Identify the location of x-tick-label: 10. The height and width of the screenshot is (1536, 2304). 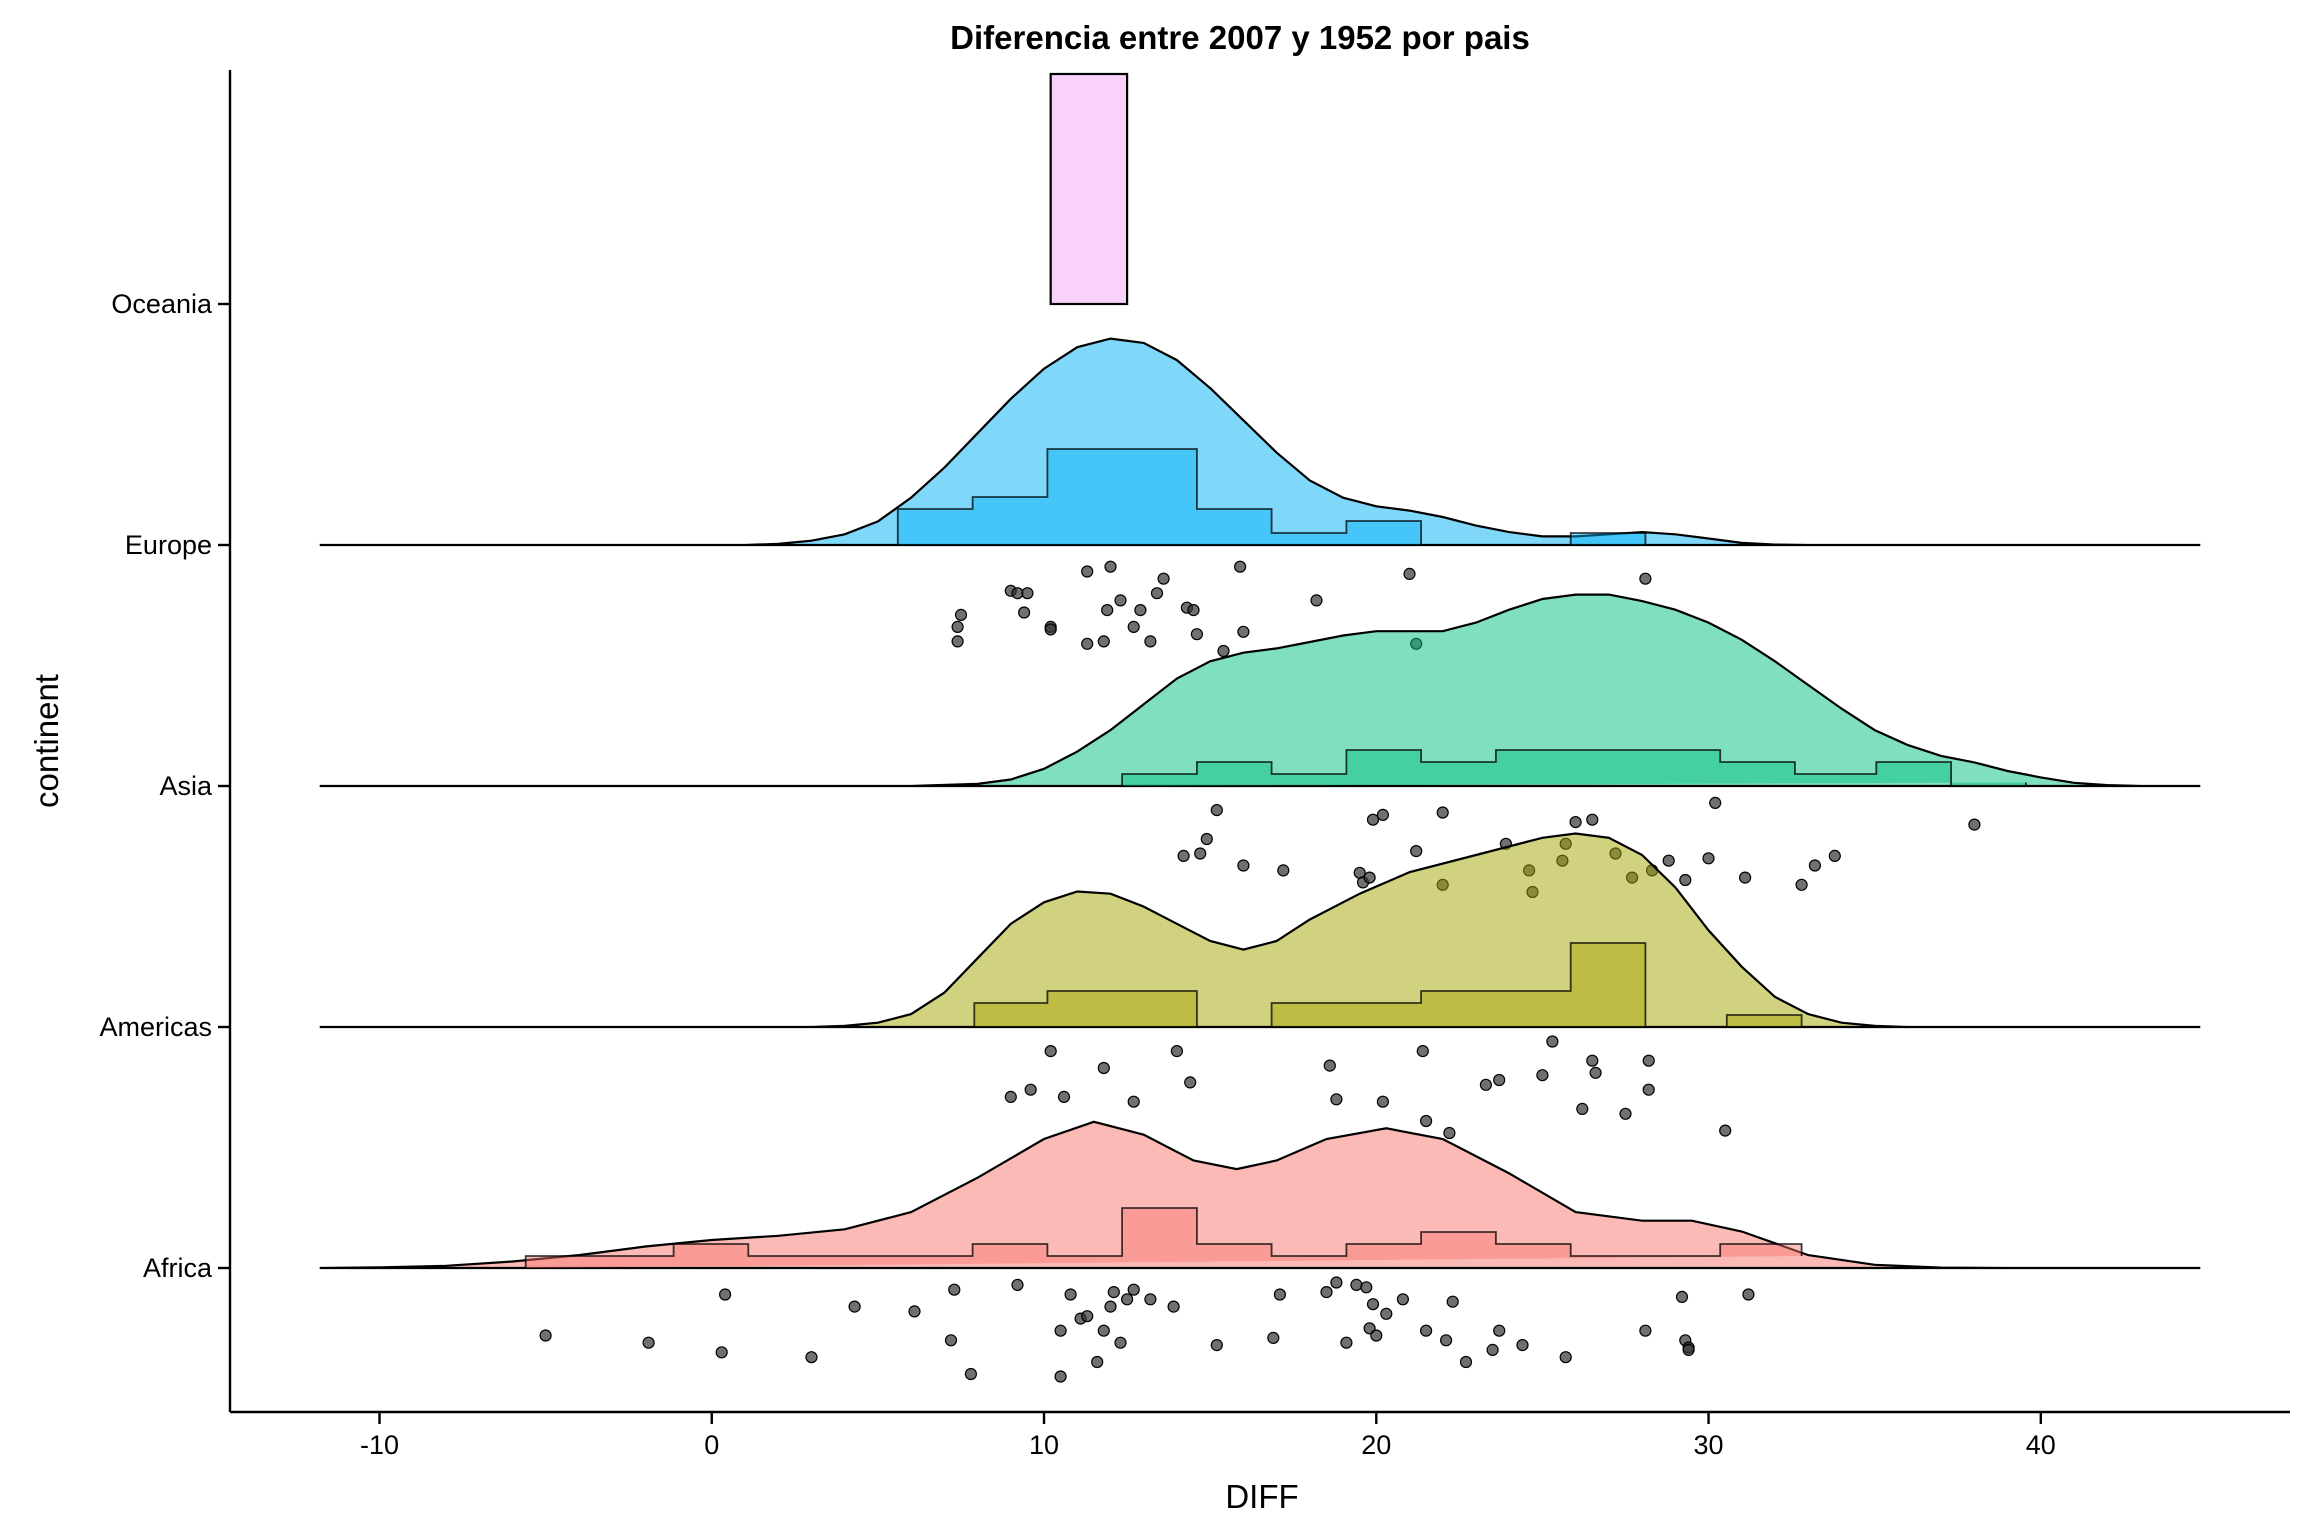
(1044, 1445).